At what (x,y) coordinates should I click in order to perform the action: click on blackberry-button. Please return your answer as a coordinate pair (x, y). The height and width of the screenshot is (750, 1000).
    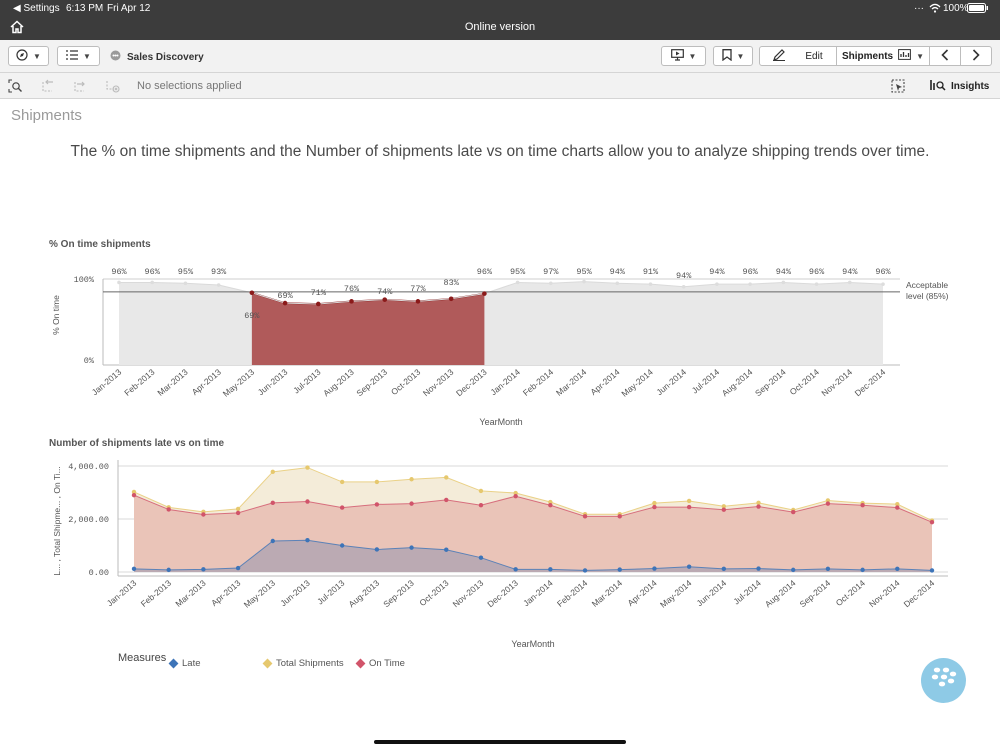
    Looking at the image, I should click on (943, 680).